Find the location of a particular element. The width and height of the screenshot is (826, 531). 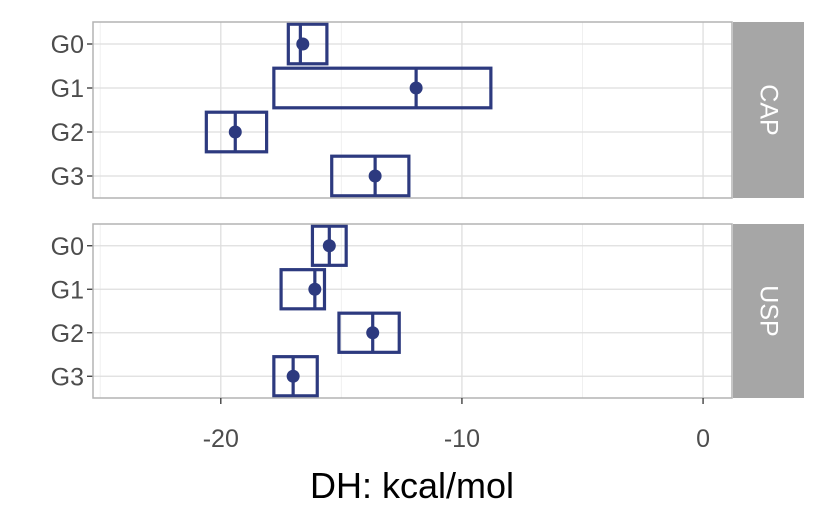

x-axis: -20 -10 0 is located at coordinates (456, 425).